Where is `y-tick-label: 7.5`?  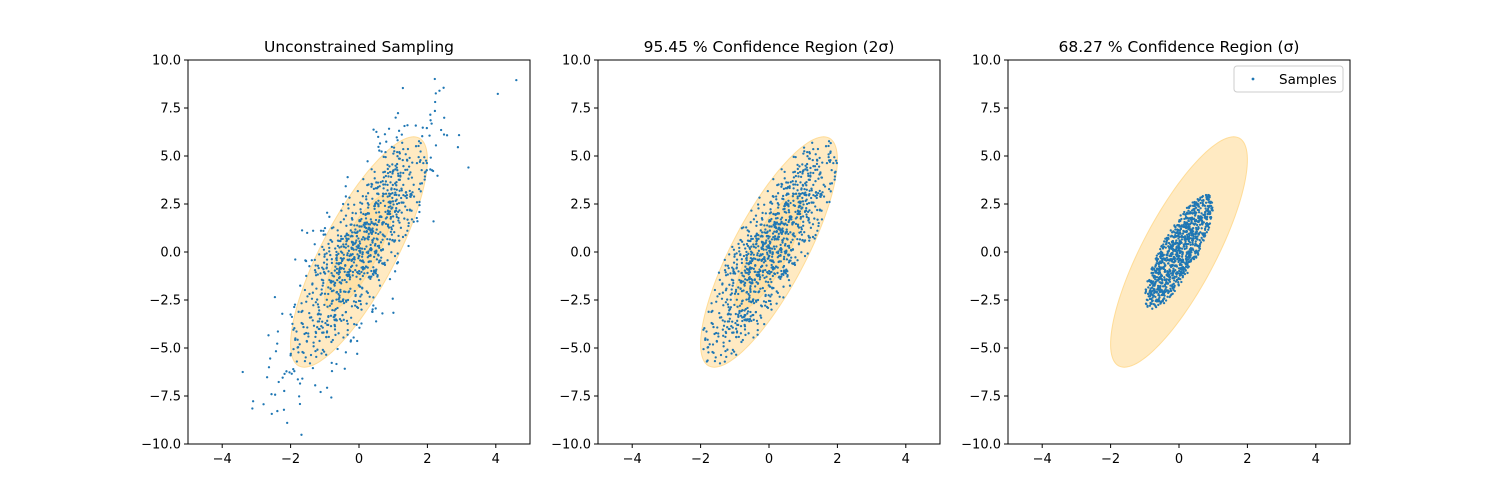
y-tick-label: 7.5 is located at coordinates (580, 109).